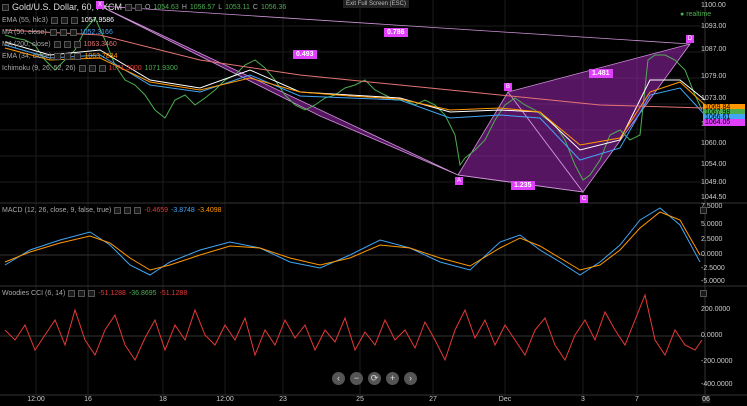 The width and height of the screenshot is (747, 406). I want to click on price-tag-ma50: 1066.61, so click(724, 117).